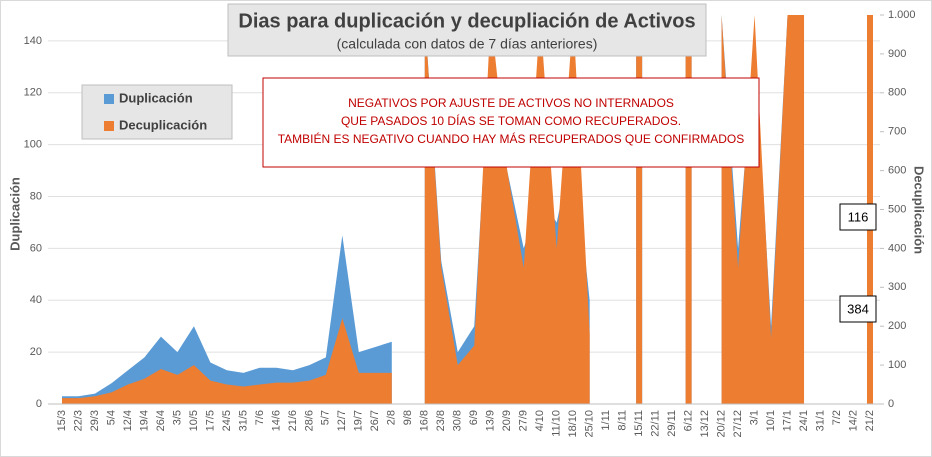 This screenshot has height=457, width=932. I want to click on x-tick-label: 29/3, so click(95, 420).